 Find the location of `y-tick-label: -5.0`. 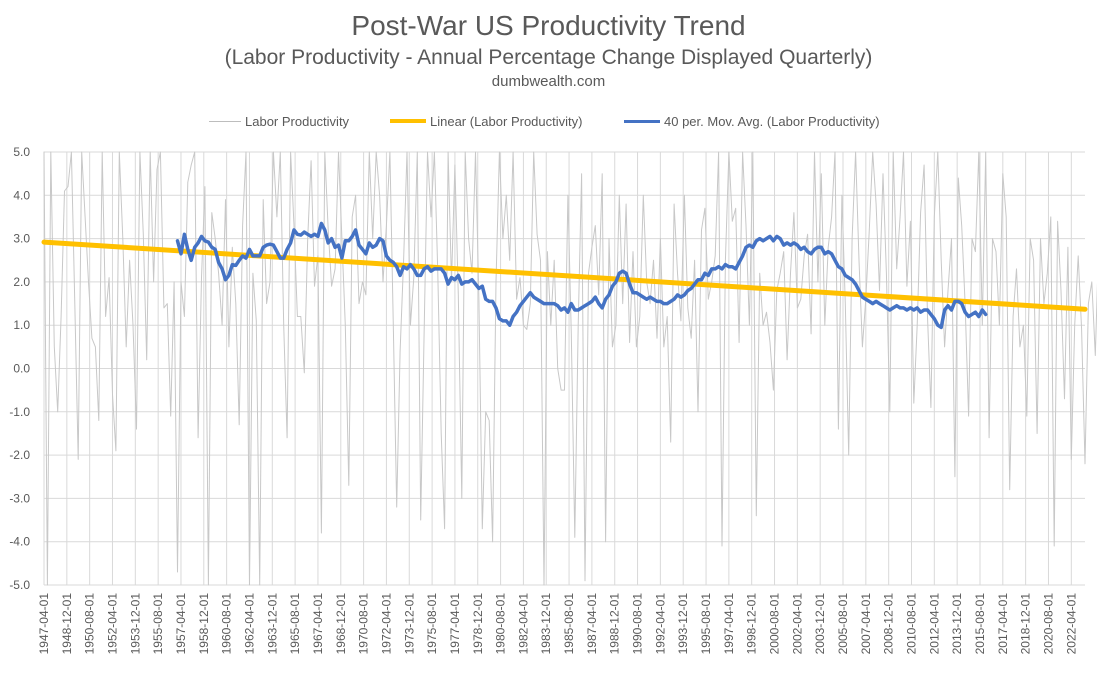

y-tick-label: -5.0 is located at coordinates (19, 585).